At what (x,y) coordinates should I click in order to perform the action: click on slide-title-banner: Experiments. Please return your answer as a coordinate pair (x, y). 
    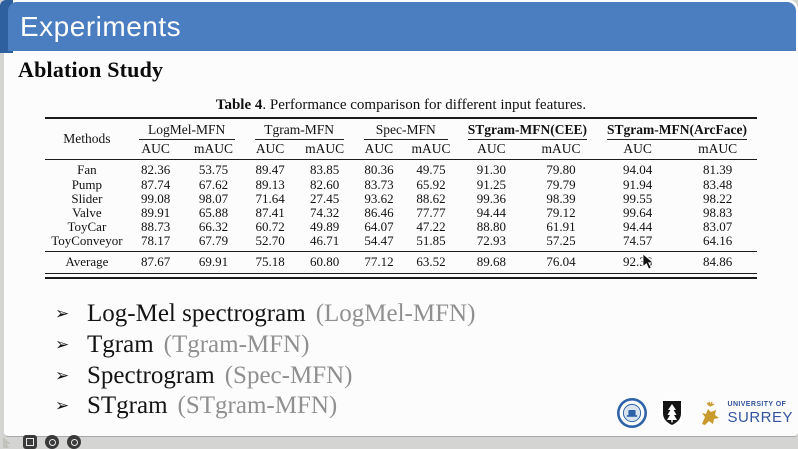
    Looking at the image, I should click on (402, 26).